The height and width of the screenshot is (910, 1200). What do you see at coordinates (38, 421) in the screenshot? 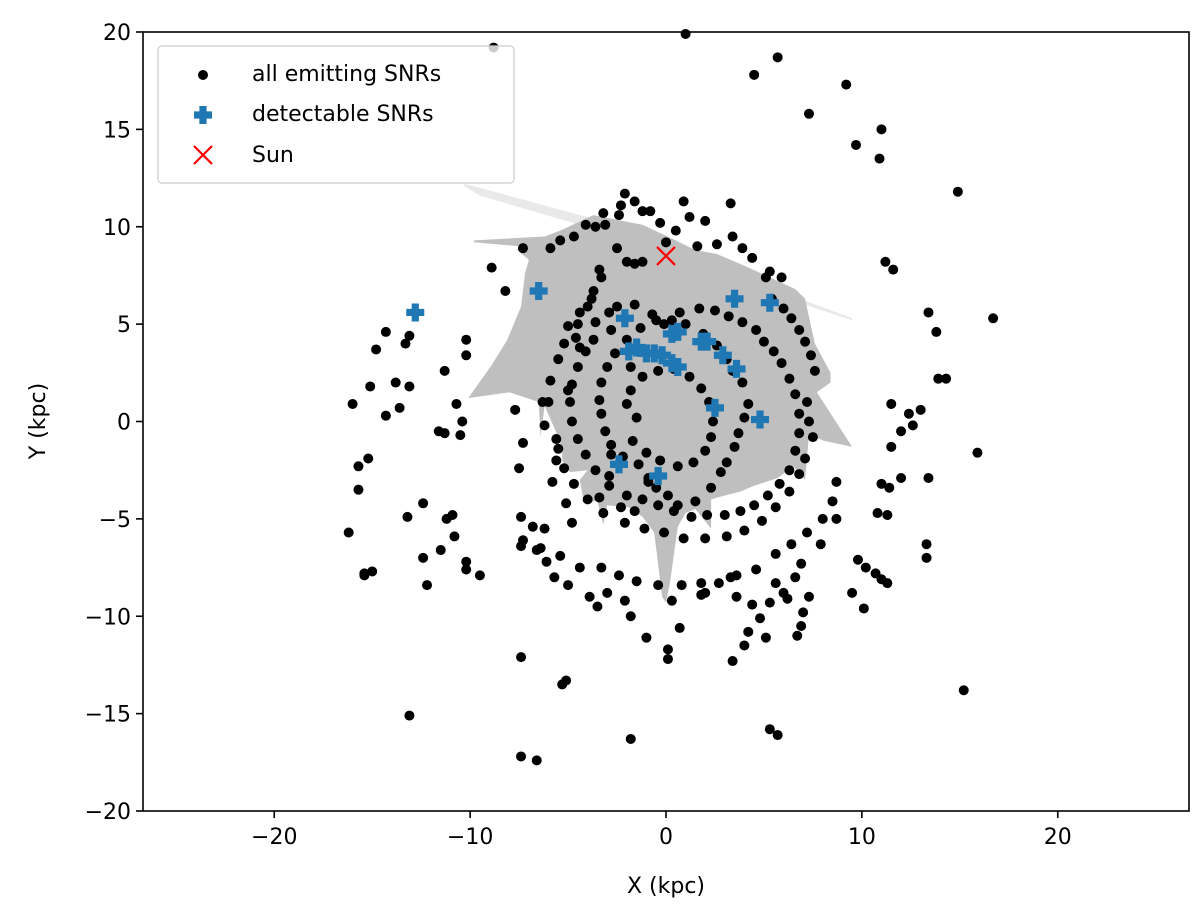
I see `y-axis-label: Y (kpc)` at bounding box center [38, 421].